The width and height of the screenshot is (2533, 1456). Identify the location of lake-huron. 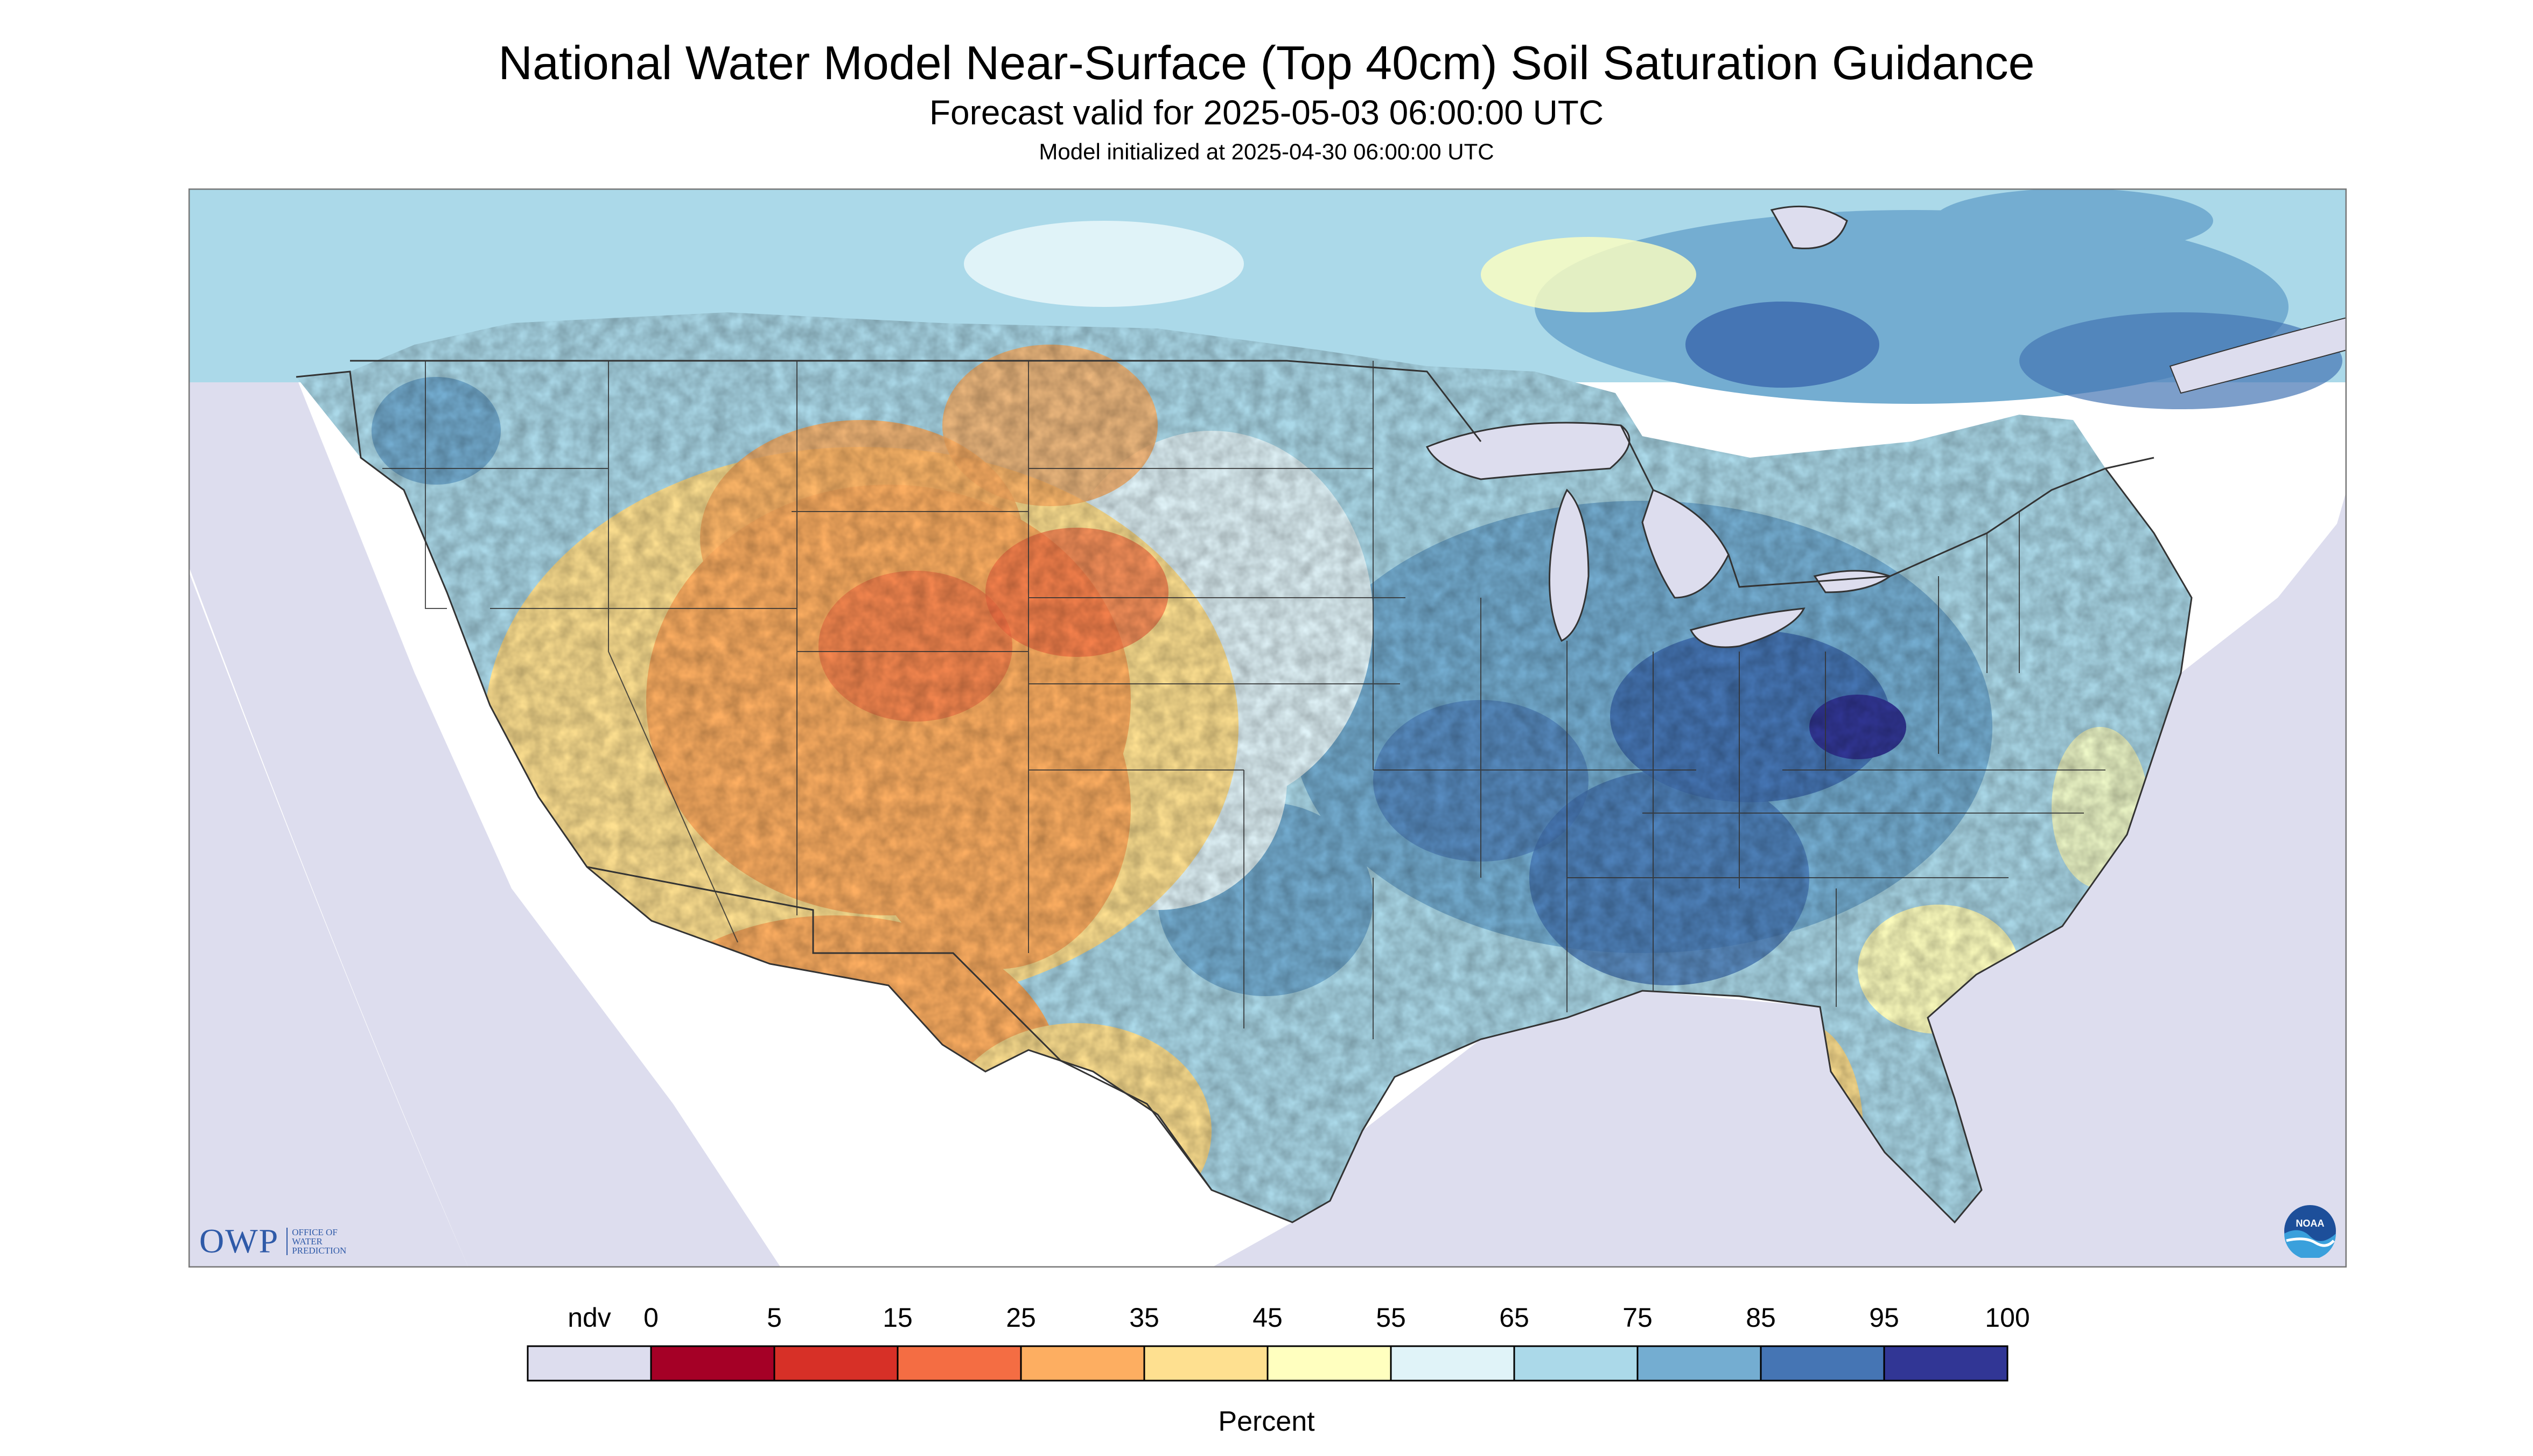
(1686, 544).